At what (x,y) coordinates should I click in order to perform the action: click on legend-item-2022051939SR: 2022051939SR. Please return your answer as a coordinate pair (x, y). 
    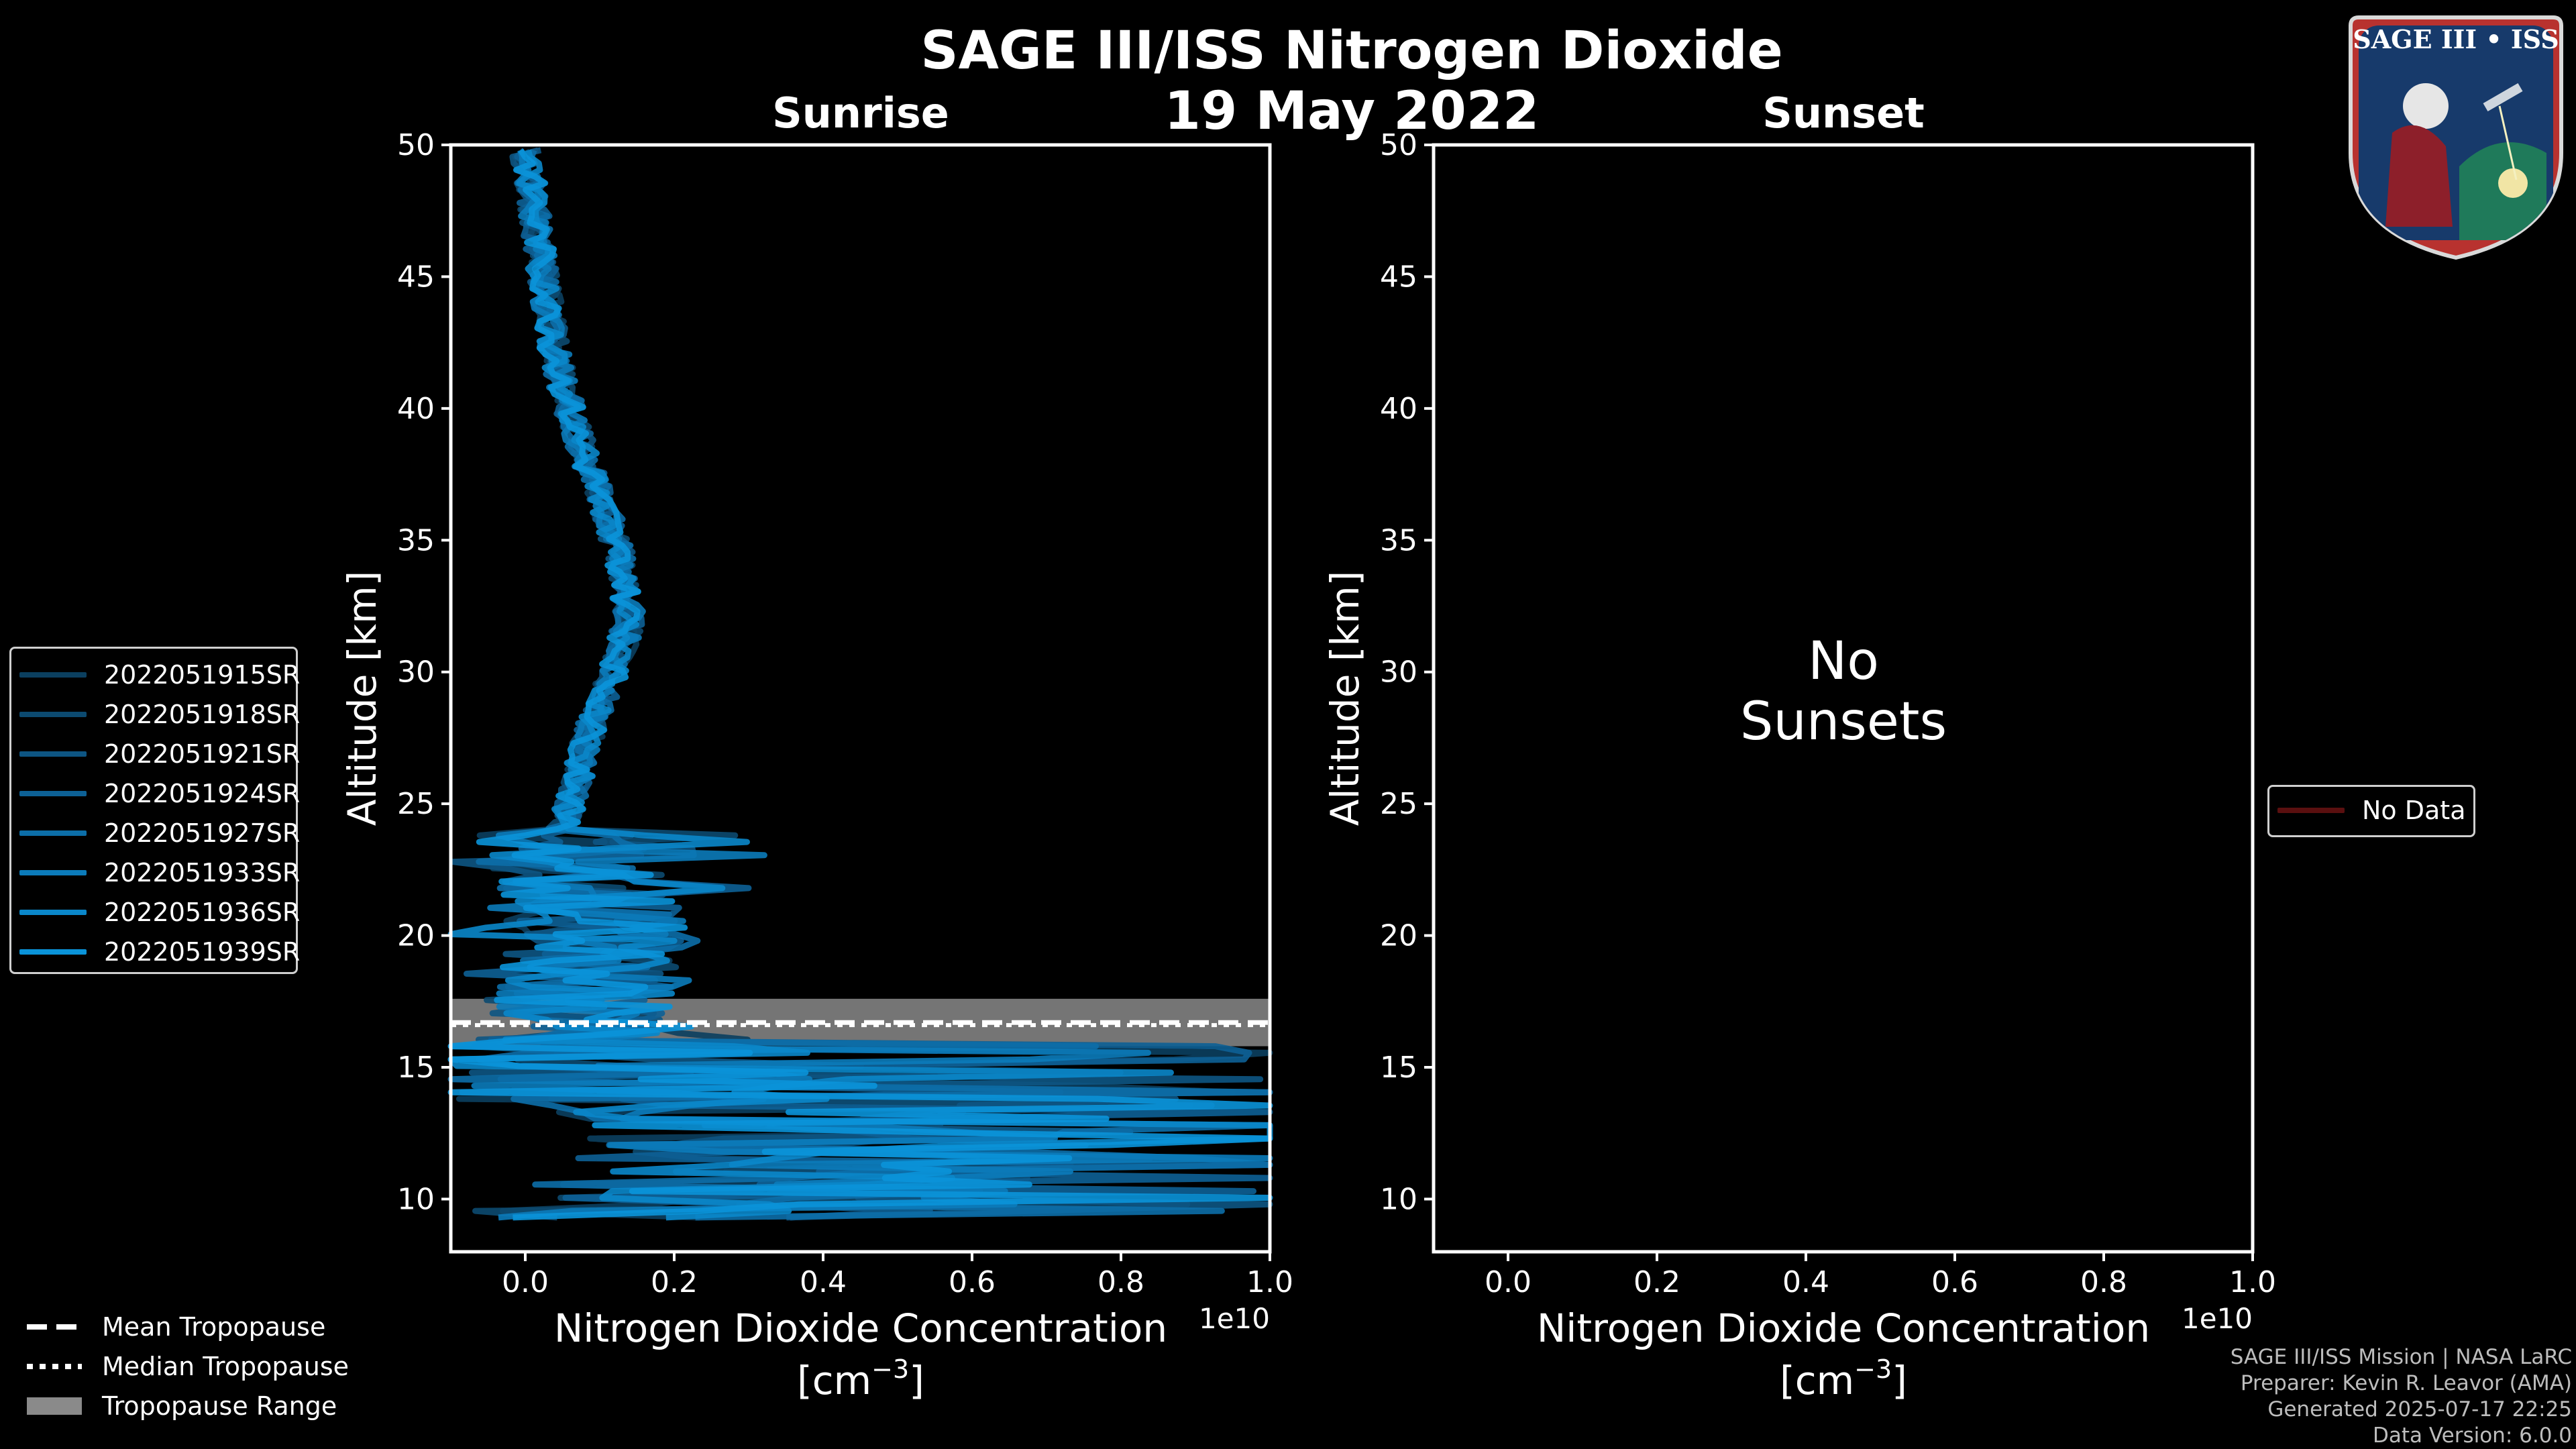
    Looking at the image, I should click on (159, 951).